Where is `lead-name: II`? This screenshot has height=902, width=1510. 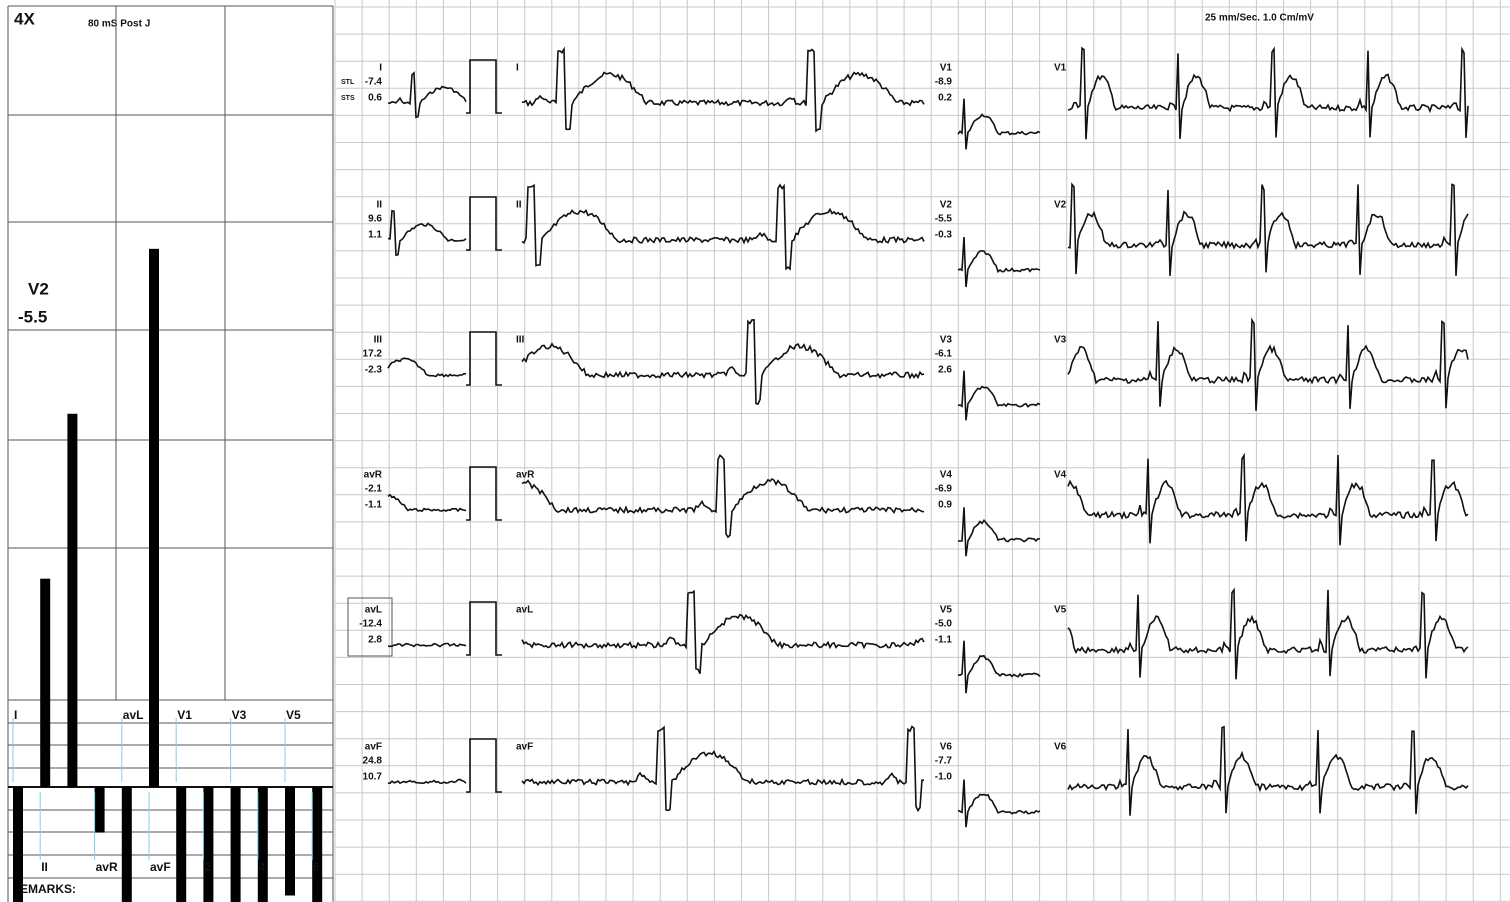 lead-name: II is located at coordinates (379, 205).